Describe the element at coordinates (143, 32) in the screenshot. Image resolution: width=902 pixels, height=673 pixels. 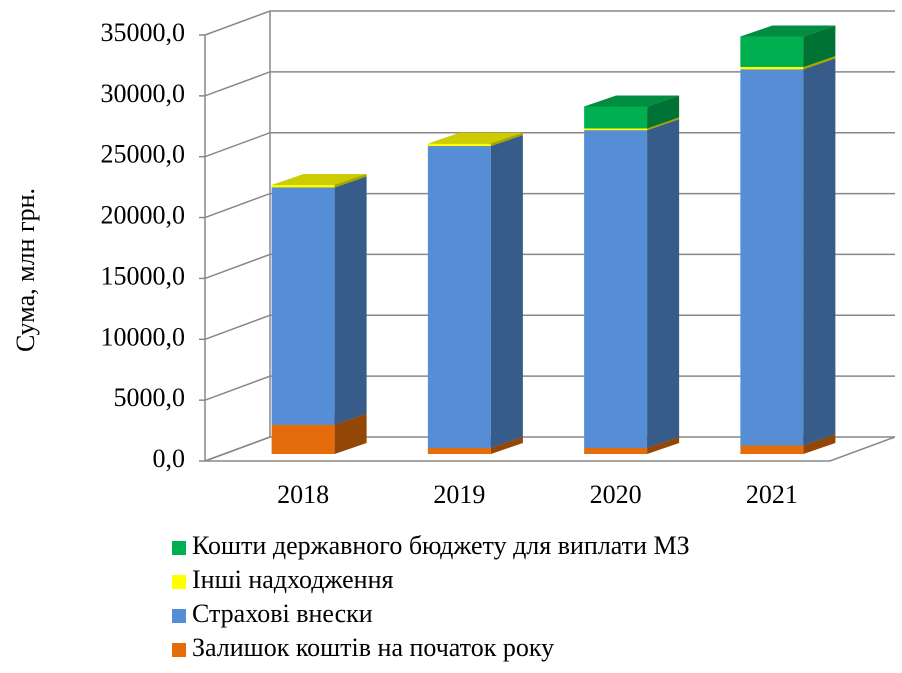
I see `y-tick-label: 35000,0` at that location.